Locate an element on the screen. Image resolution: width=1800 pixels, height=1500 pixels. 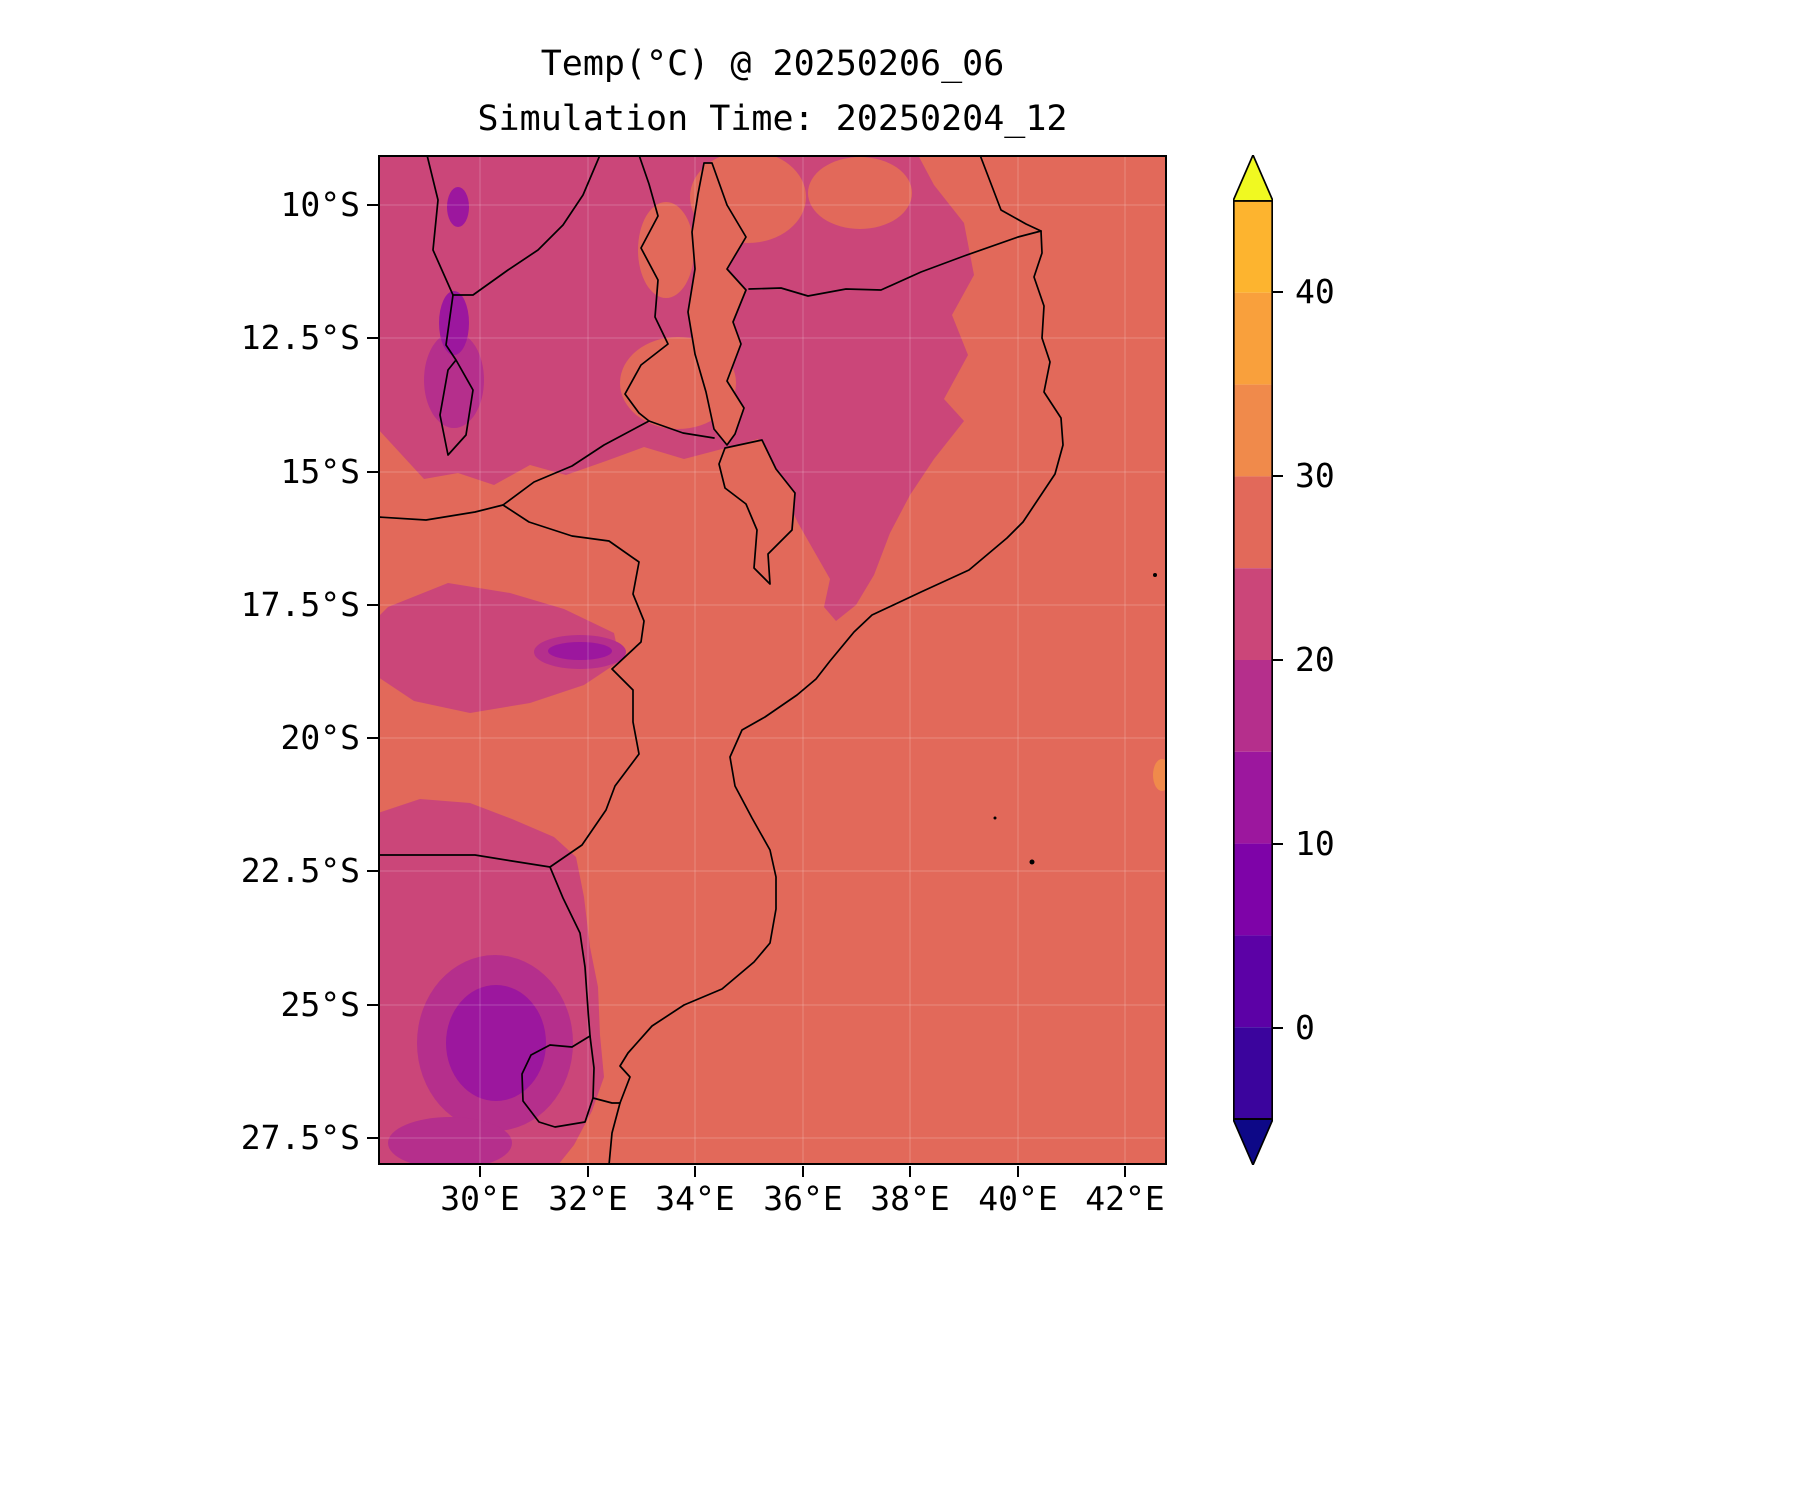
field-region-10-15-a is located at coordinates (458, 207).